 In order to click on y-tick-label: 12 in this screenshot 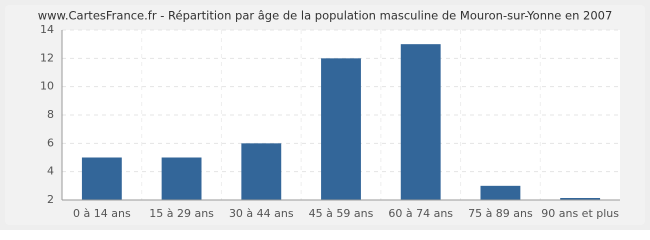, I will do `click(47, 57)`.